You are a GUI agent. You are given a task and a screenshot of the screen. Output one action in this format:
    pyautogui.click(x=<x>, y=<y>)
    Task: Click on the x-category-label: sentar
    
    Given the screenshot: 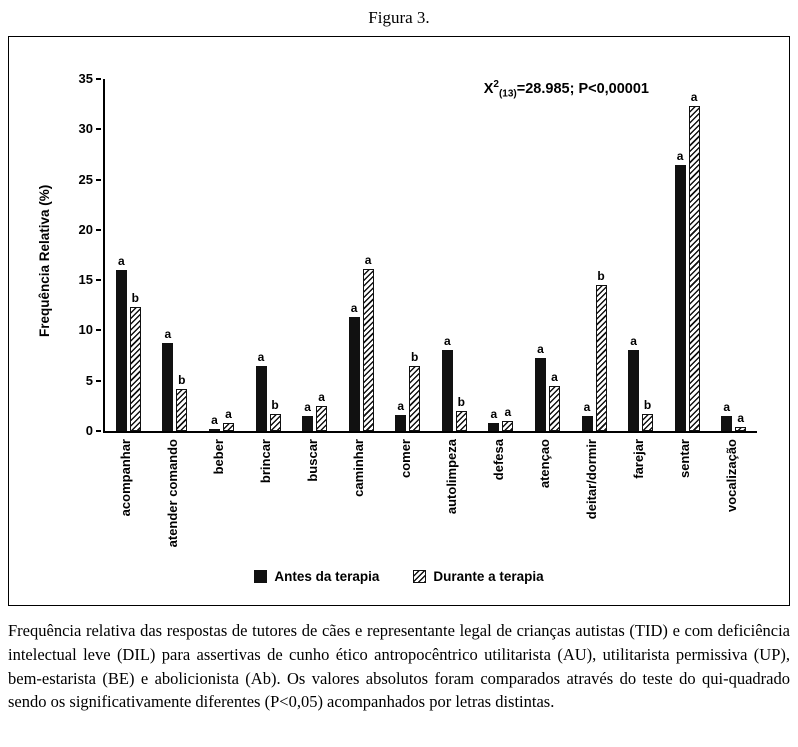 What is the action you would take?
    pyautogui.click(x=685, y=459)
    